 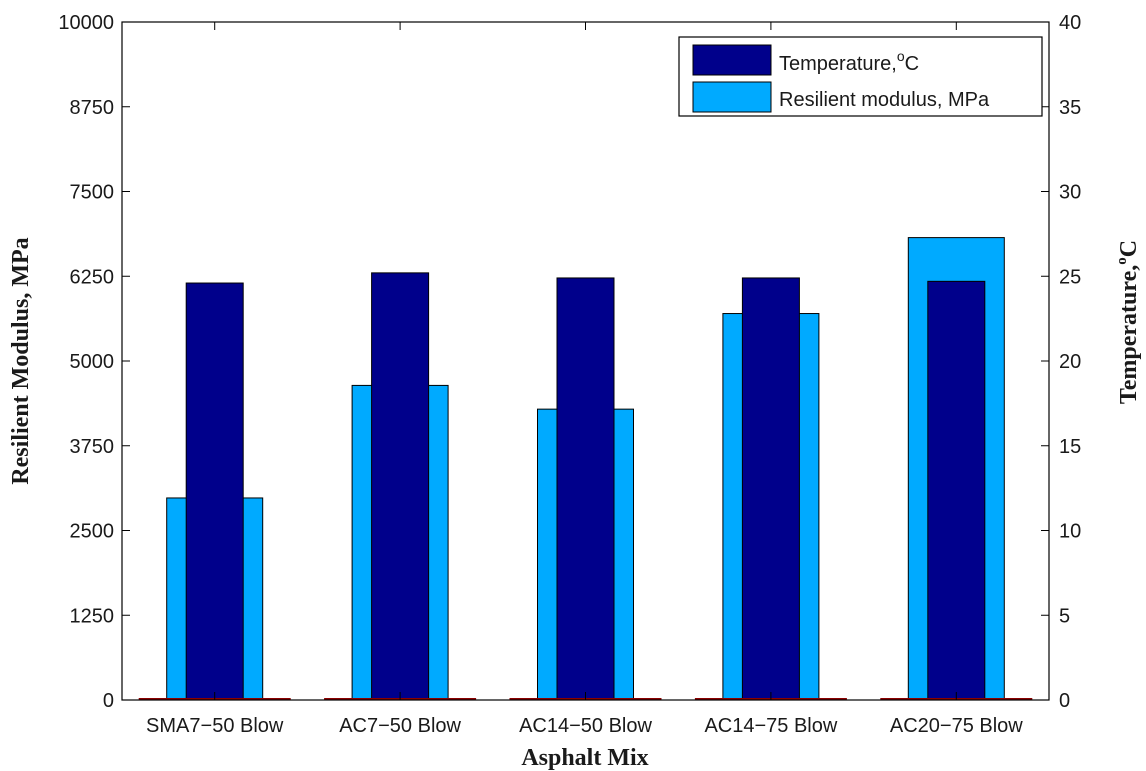 I want to click on y-right-tick-label: 25, so click(x=1070, y=277).